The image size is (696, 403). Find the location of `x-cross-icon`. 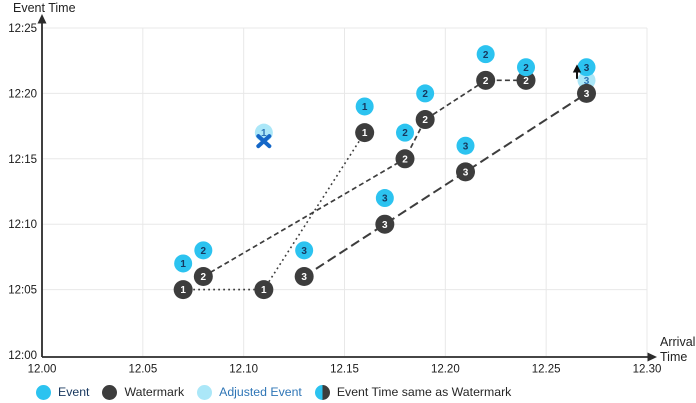

x-cross-icon is located at coordinates (264, 141).